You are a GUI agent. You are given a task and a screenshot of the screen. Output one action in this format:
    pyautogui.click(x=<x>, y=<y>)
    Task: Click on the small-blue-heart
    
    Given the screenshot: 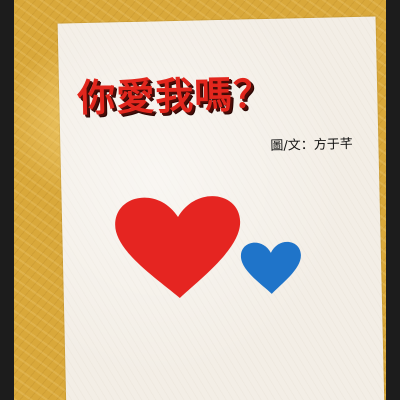 What is the action you would take?
    pyautogui.click(x=270, y=267)
    